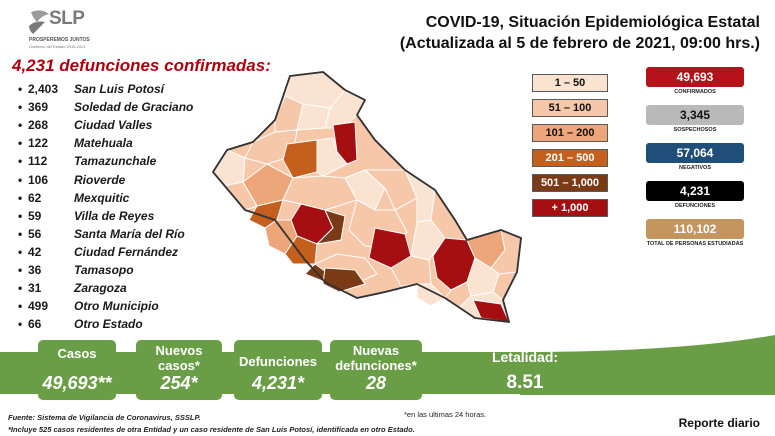 This screenshot has width=775, height=436. Describe the element at coordinates (134, 107) in the screenshot. I see `municipality-name: Soledad de Graciano` at that location.